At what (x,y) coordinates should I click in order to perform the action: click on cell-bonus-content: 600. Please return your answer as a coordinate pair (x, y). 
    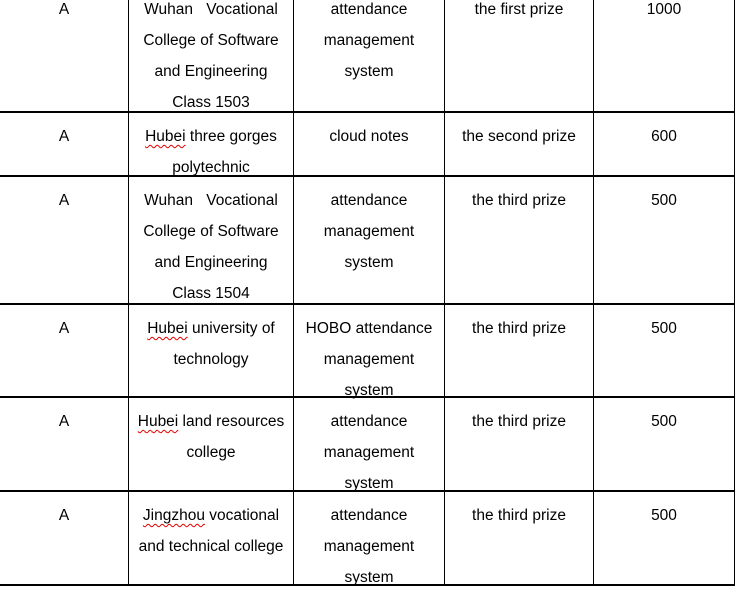
    Looking at the image, I should click on (664, 136).